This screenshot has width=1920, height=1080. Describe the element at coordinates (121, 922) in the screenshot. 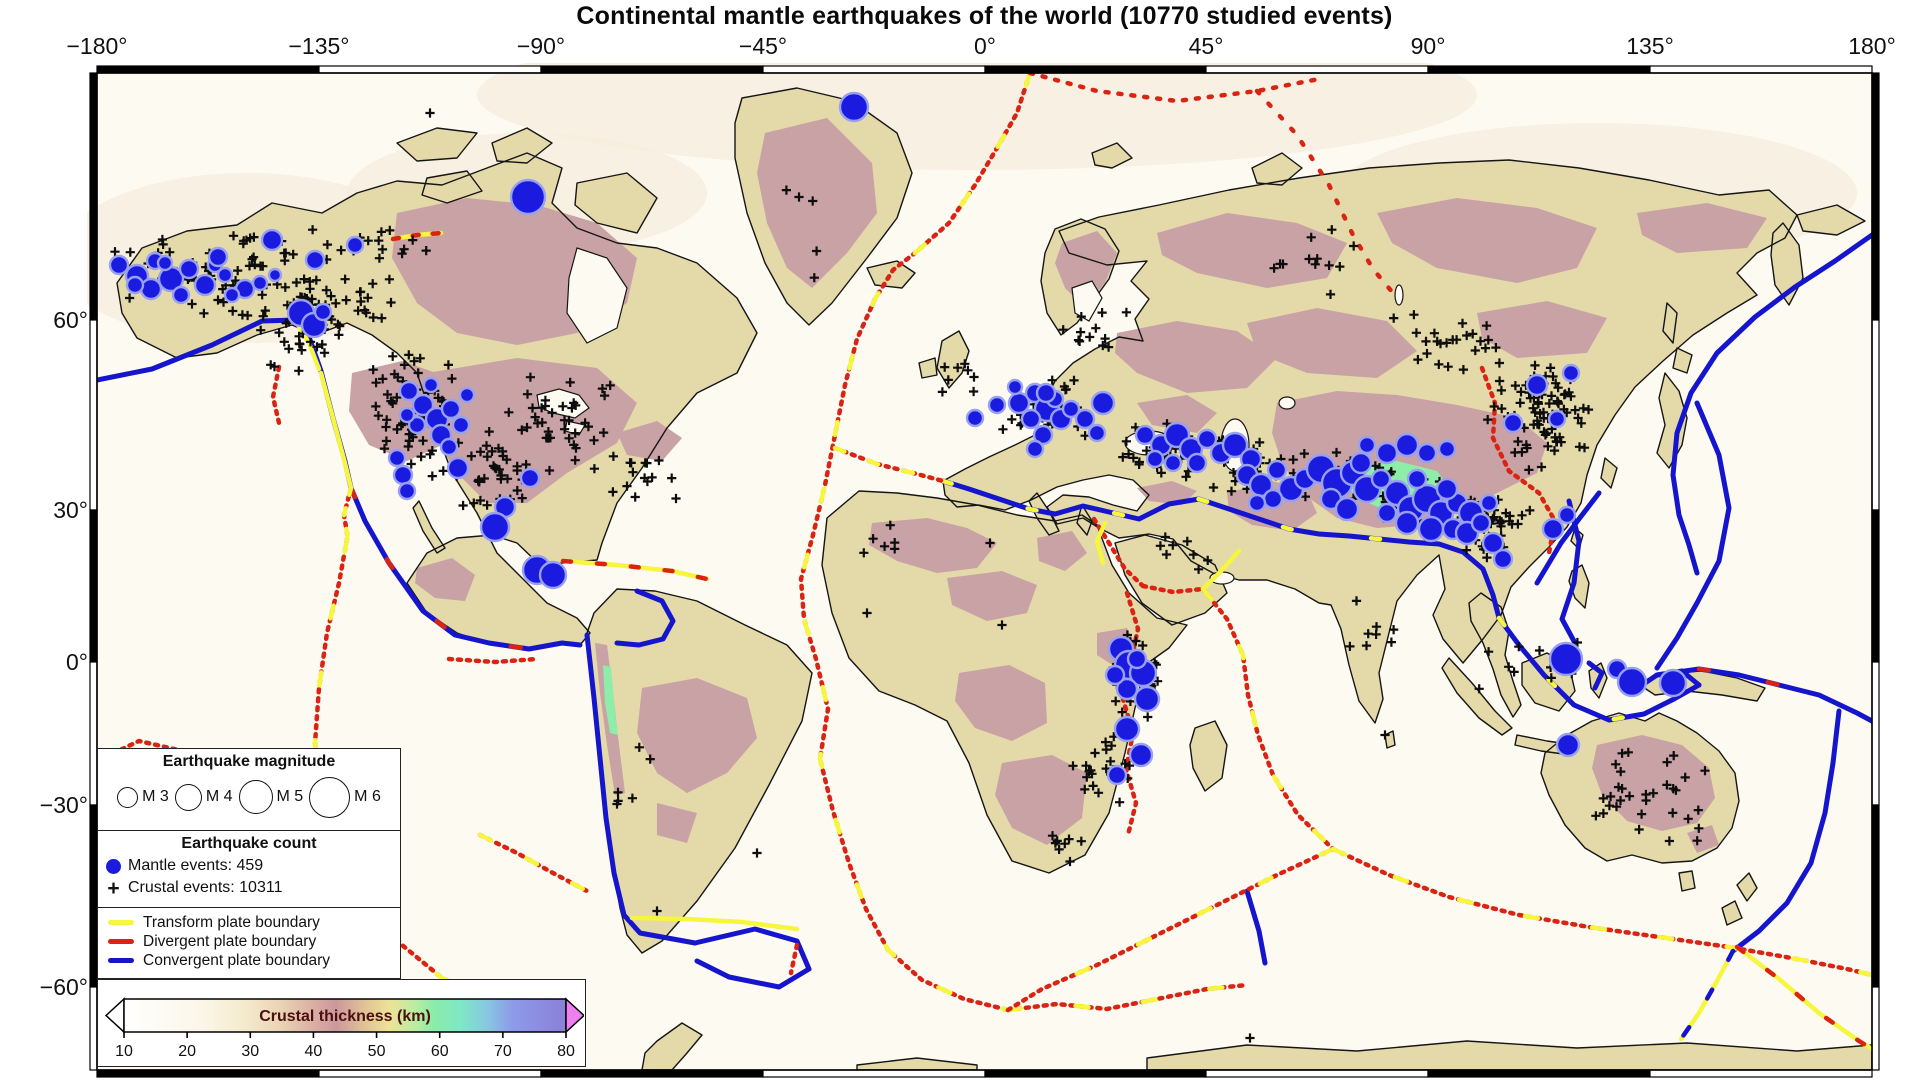

I see `transform-line-icon` at that location.